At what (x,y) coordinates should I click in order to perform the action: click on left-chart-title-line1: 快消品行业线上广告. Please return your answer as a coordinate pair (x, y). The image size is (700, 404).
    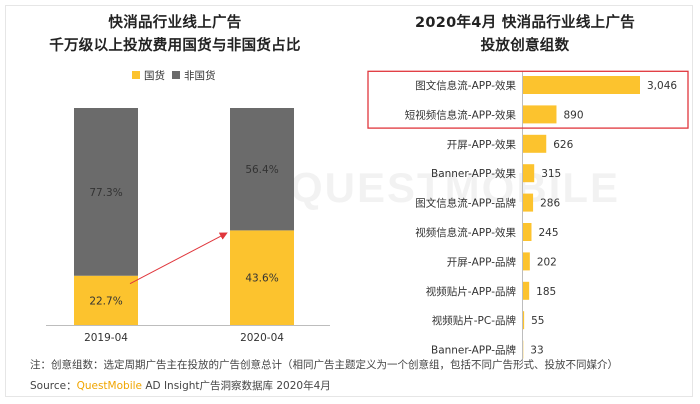
    Looking at the image, I should click on (175, 23).